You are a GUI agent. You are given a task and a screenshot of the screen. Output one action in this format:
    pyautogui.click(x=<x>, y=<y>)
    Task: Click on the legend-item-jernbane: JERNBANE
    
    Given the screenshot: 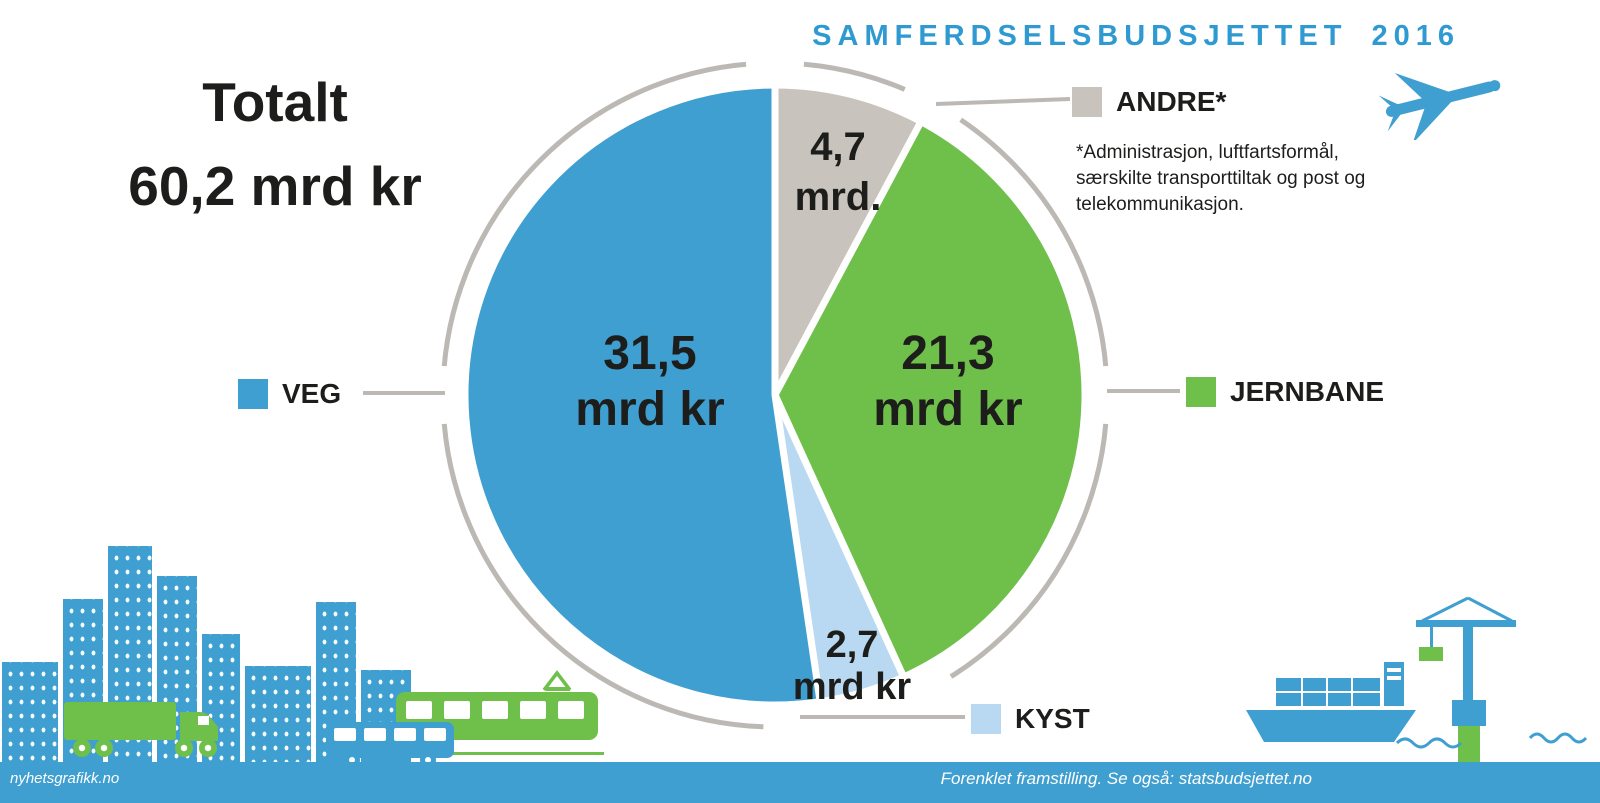 What is the action you would take?
    pyautogui.click(x=1285, y=392)
    